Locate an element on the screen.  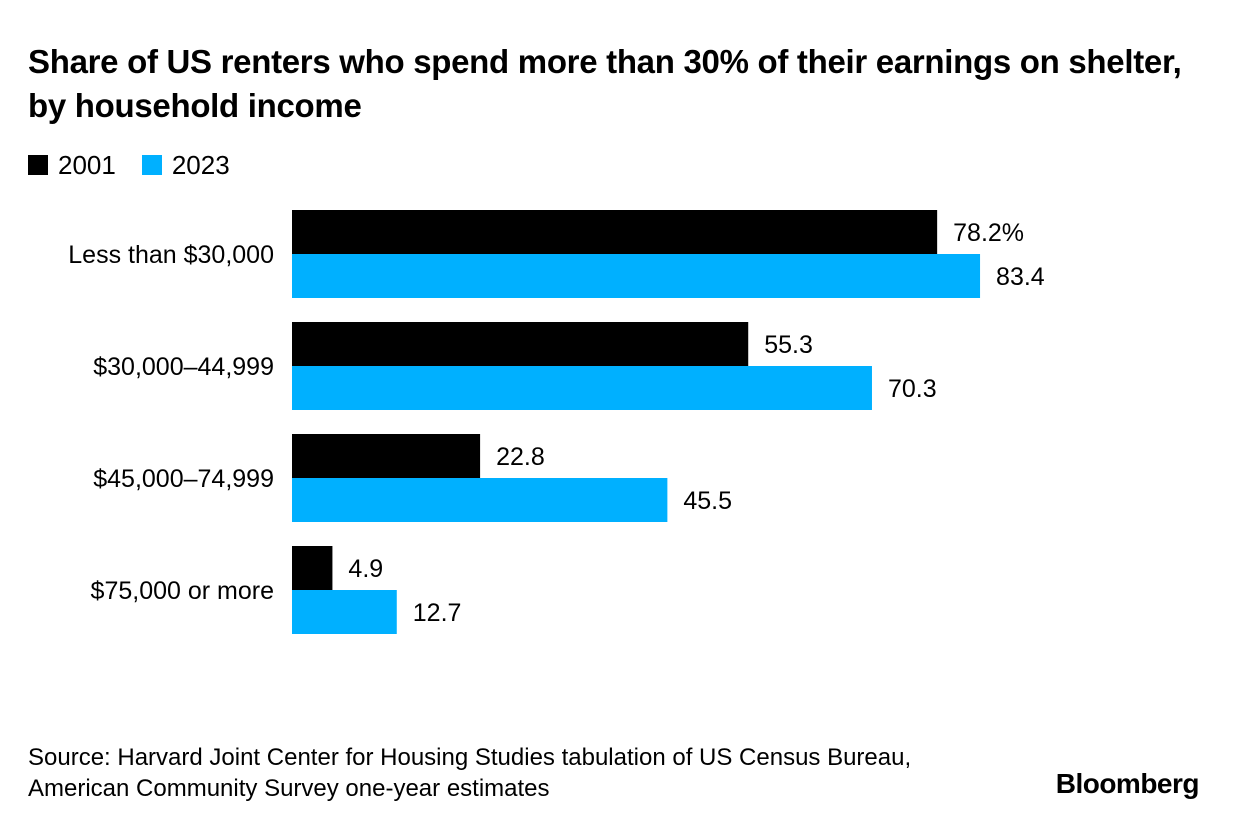
legend-item-2001: 2001 is located at coordinates (72, 165).